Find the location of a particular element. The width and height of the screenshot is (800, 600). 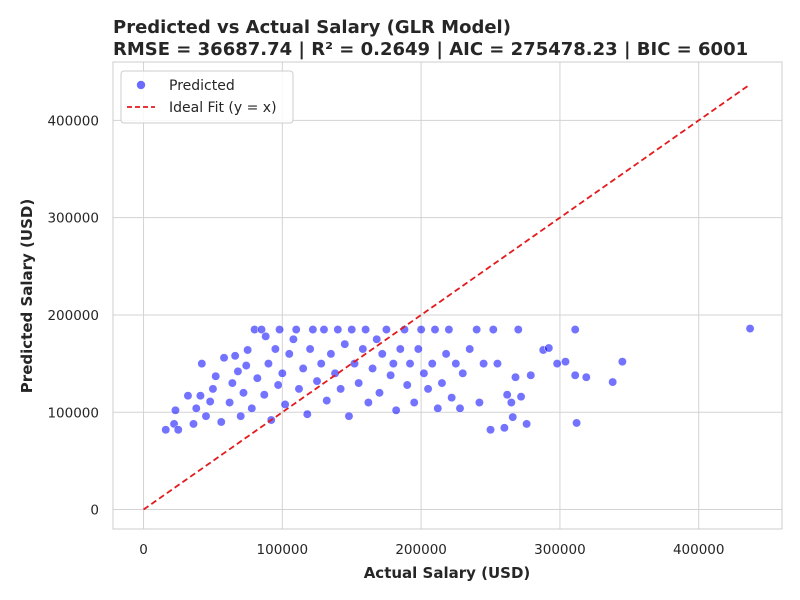

x-tick-label: 400000 is located at coordinates (699, 550).